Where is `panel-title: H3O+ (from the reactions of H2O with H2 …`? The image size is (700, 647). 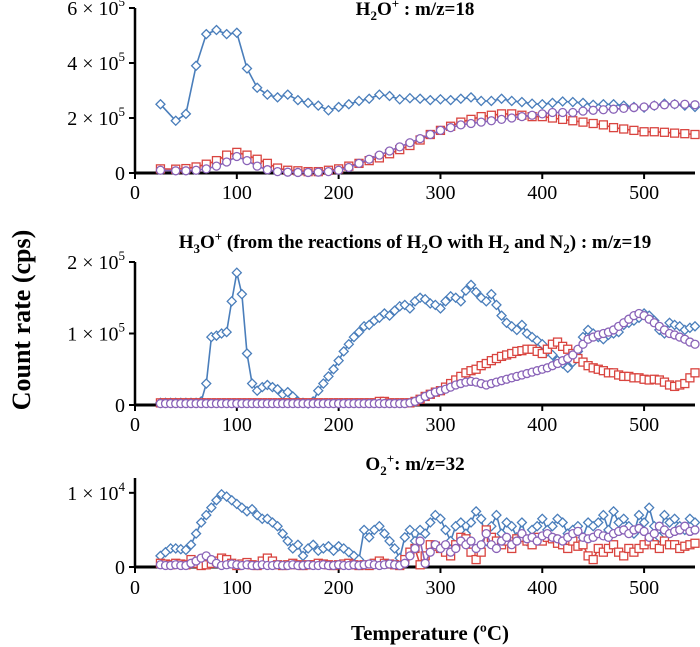
panel-title: H3O+ (from the reactions of H2O with H2 … is located at coordinates (415, 242).